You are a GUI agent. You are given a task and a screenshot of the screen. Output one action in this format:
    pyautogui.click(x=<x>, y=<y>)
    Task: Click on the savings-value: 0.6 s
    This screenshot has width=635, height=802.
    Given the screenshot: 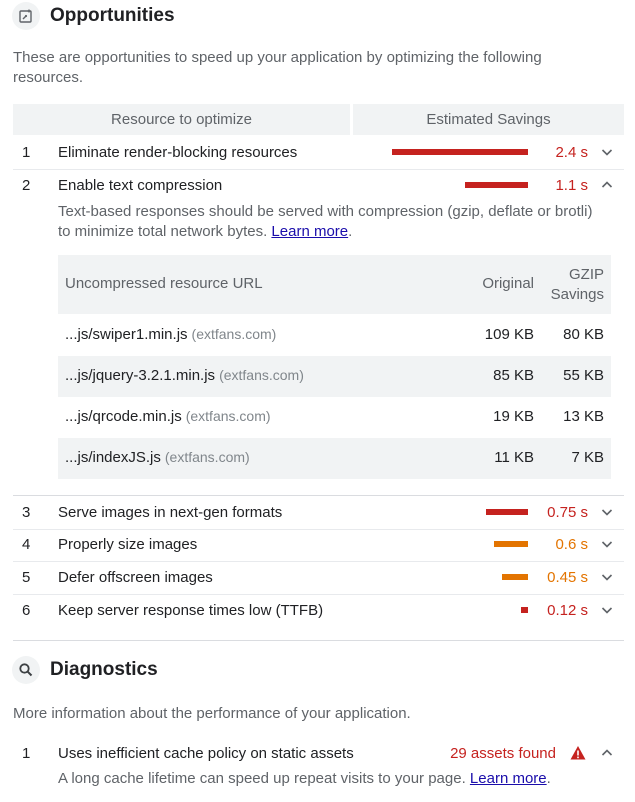 What is the action you would take?
    pyautogui.click(x=571, y=544)
    